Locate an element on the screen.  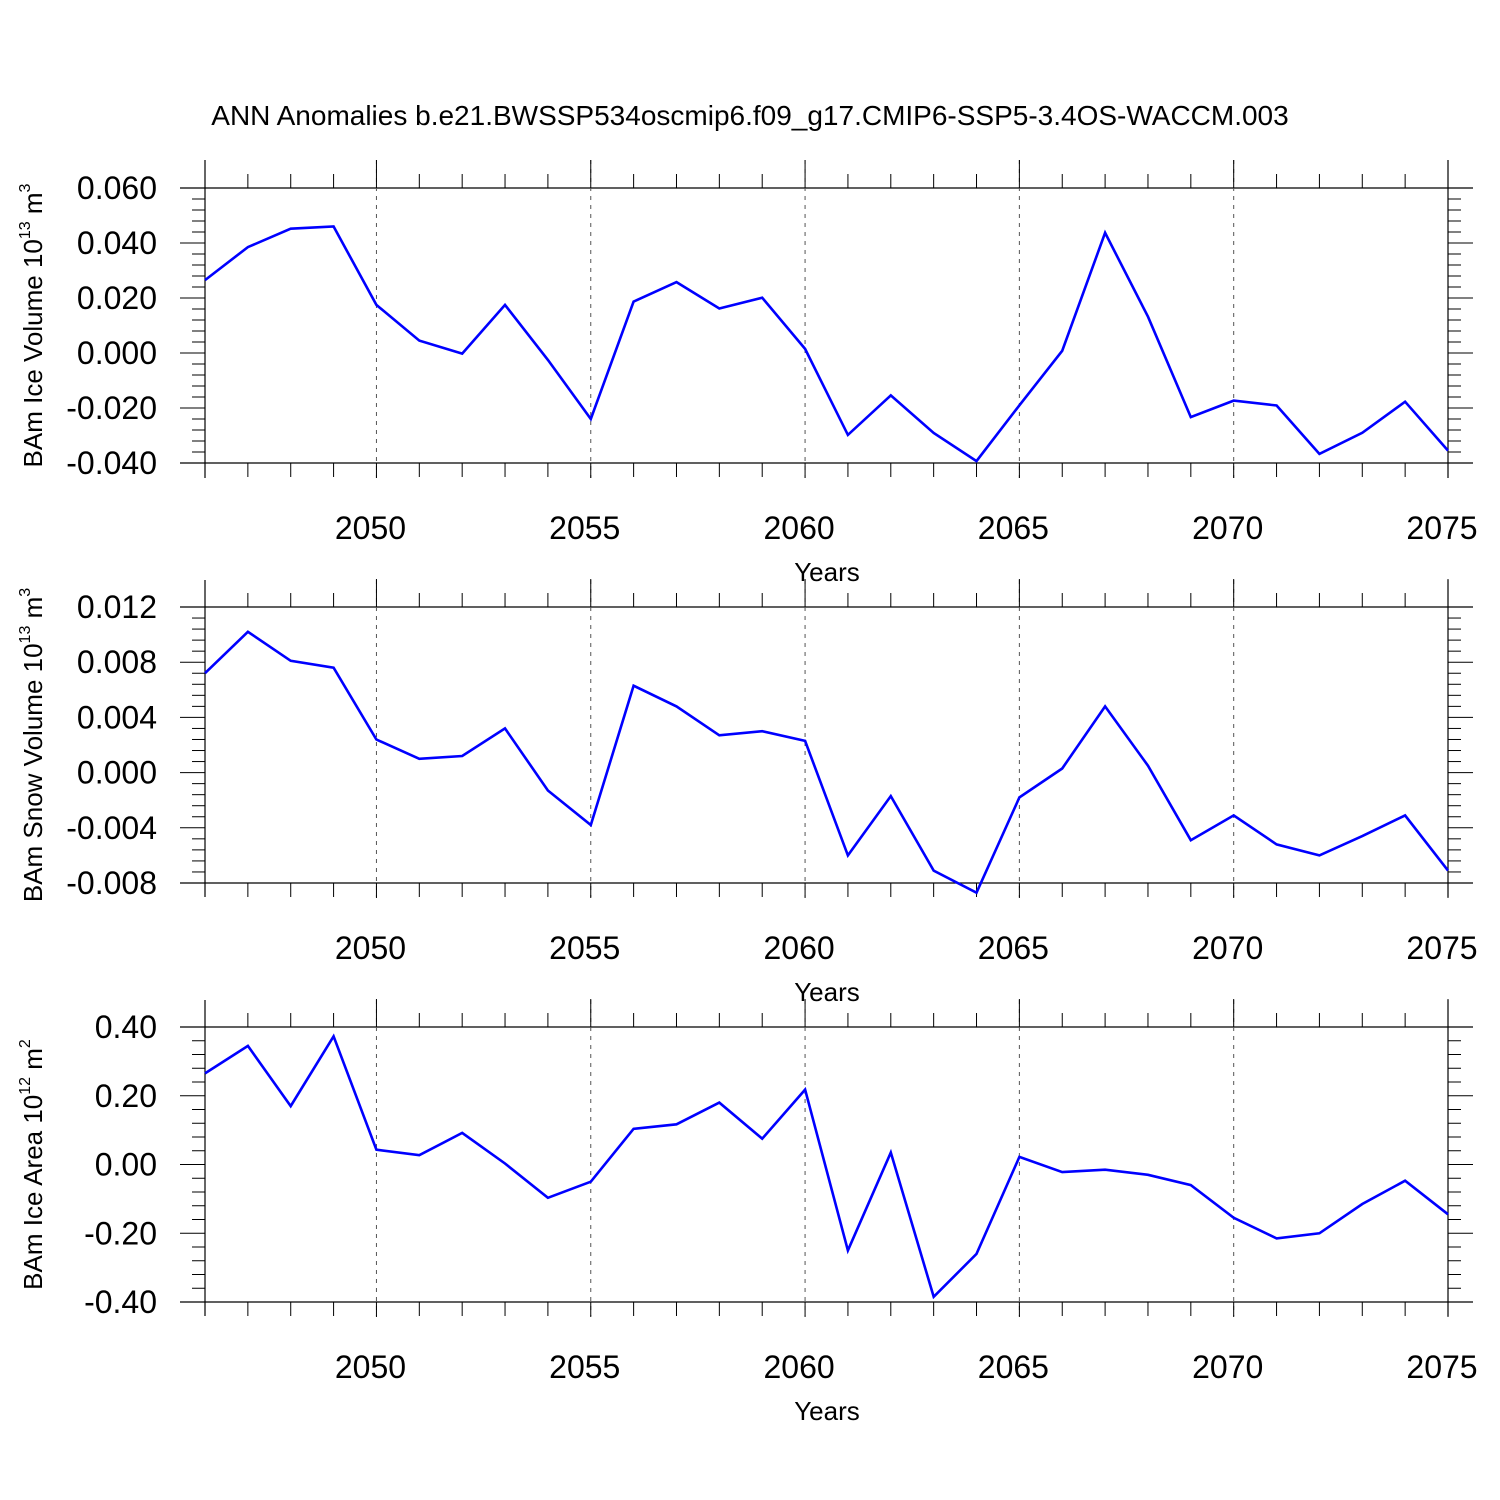
y-tick-label: -0.008 is located at coordinates (111, 883).